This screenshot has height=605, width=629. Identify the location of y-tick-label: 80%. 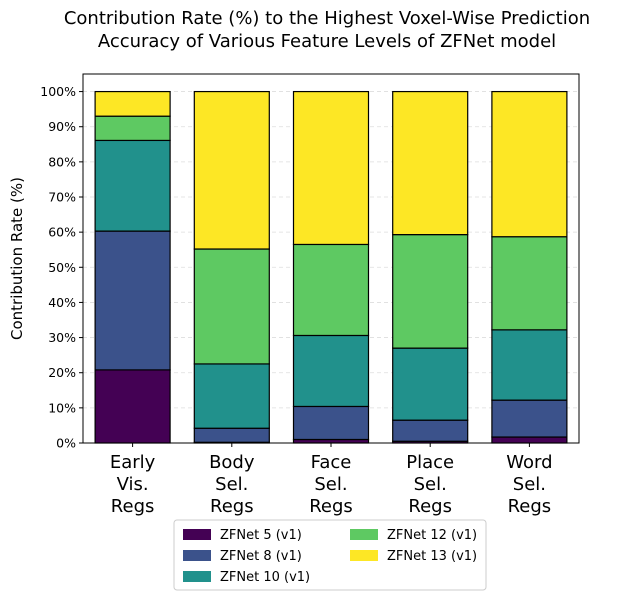
(62, 161).